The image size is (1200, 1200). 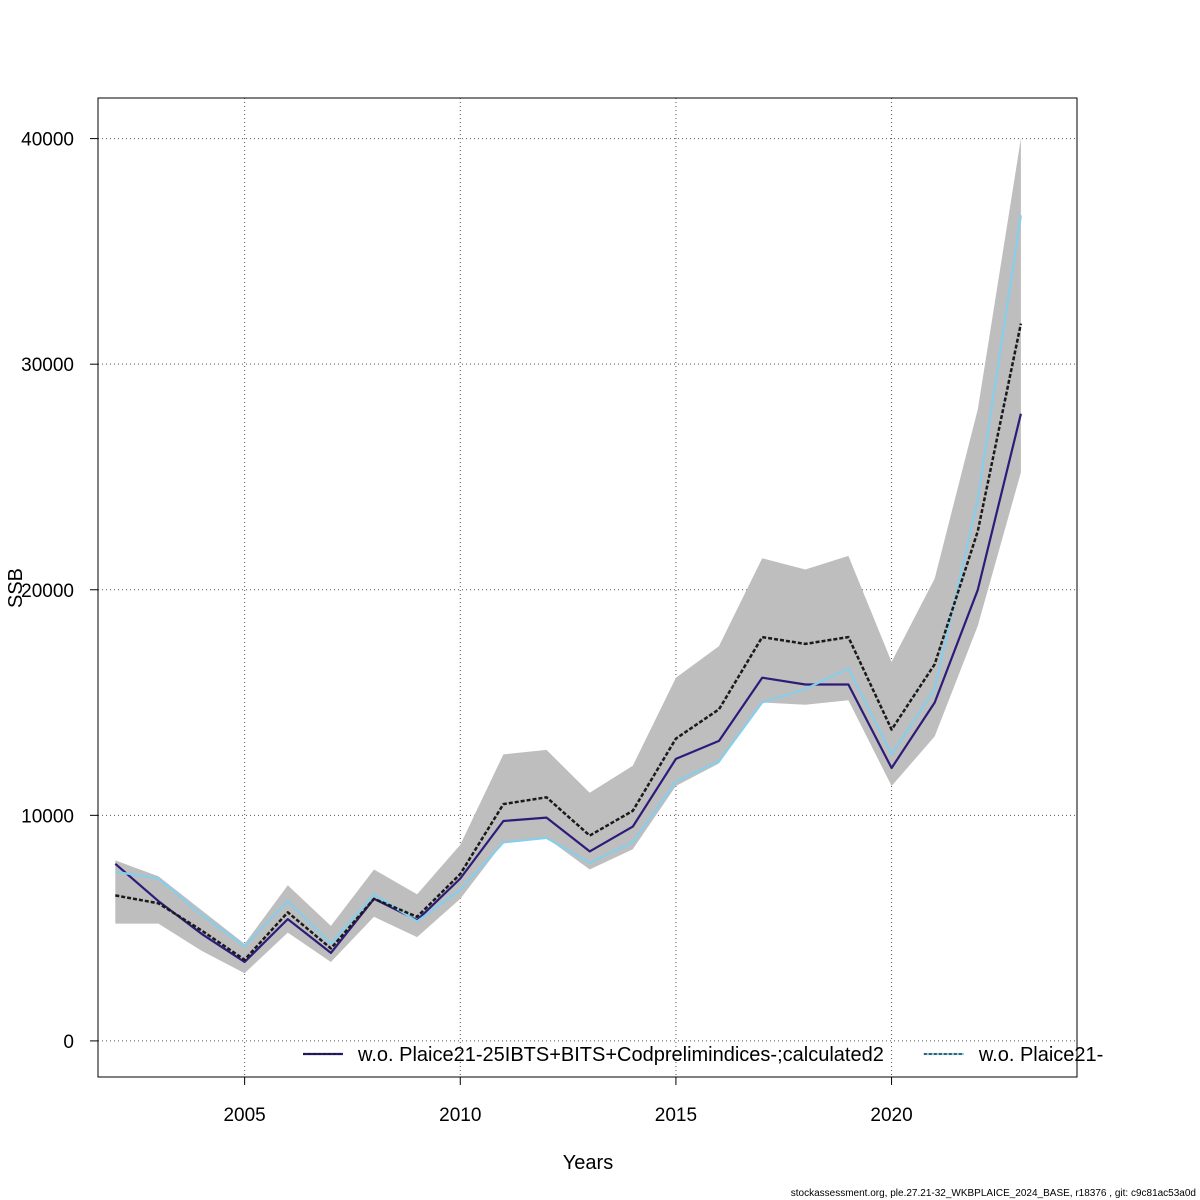 I want to click on y-axis-title: SSB, so click(x=16, y=588).